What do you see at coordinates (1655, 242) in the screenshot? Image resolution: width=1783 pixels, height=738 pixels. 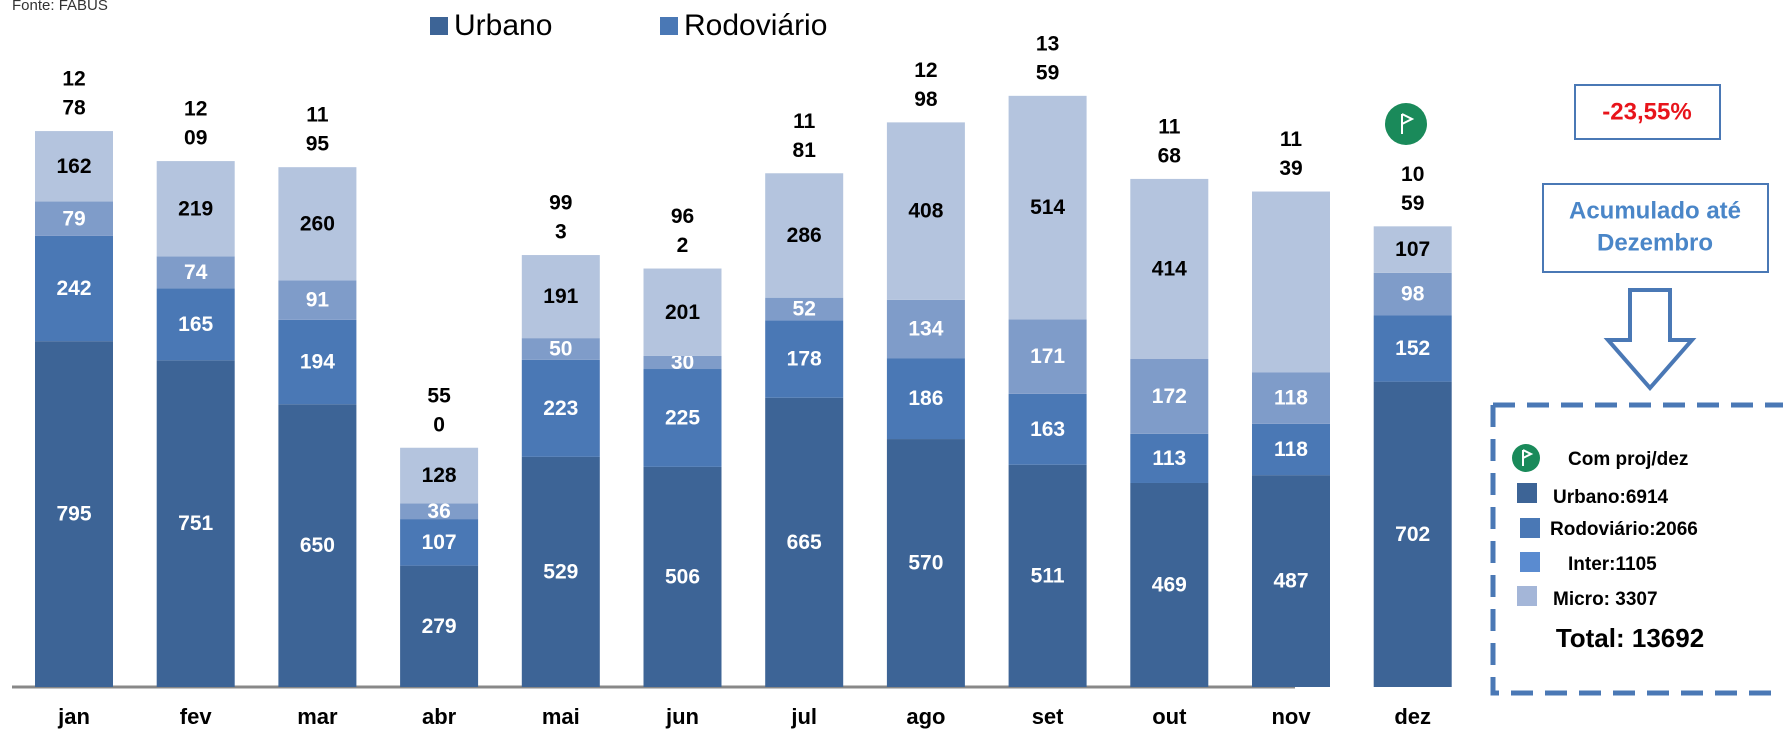 I see `accum: Dezembro` at bounding box center [1655, 242].